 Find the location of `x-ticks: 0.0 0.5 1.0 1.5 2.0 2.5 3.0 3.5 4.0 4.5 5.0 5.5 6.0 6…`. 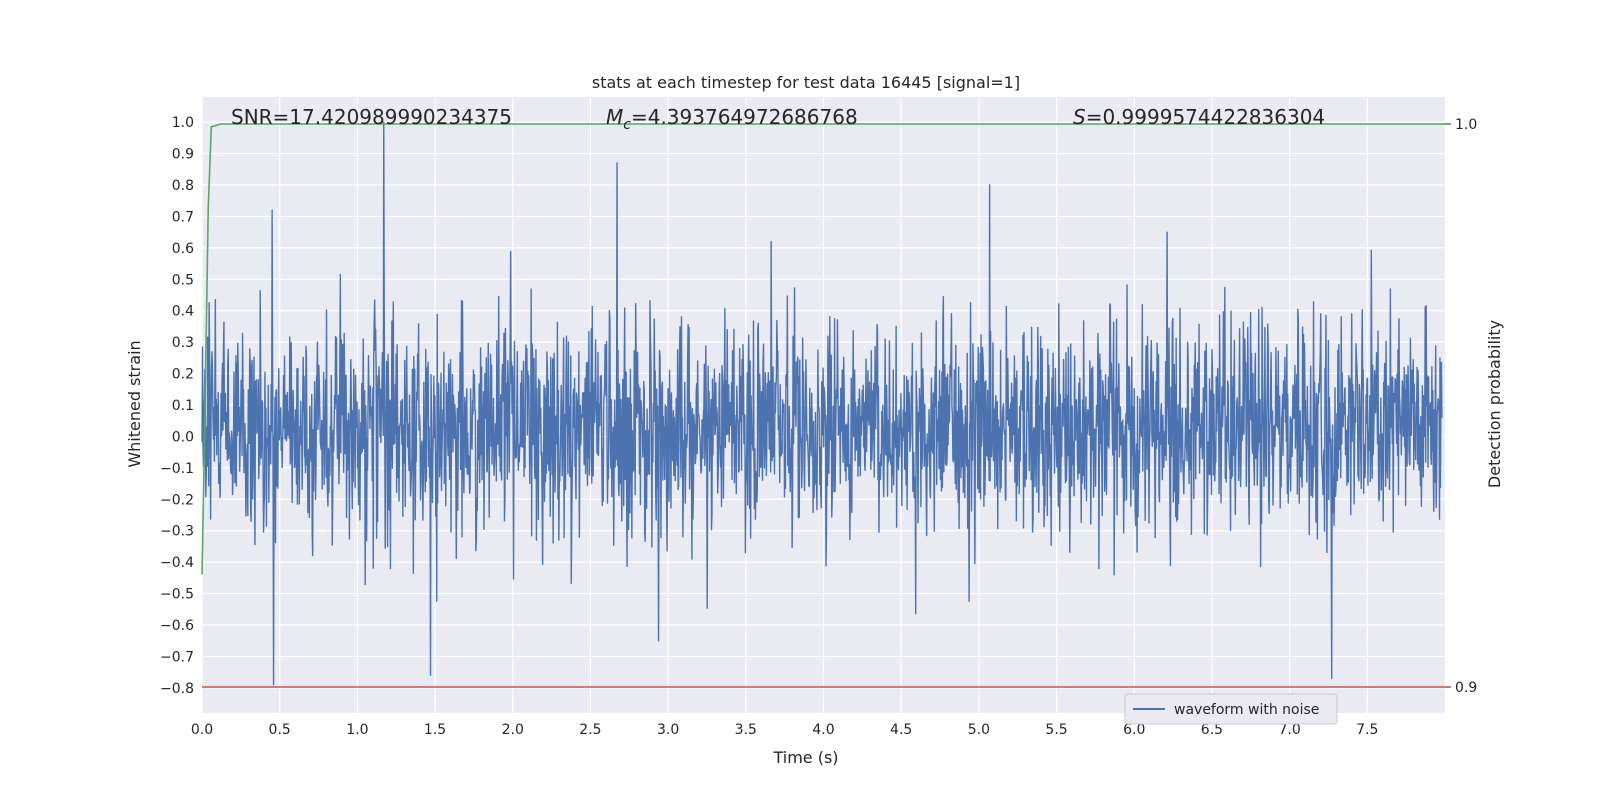

x-ticks: 0.0 0.5 1.0 1.5 2.0 2.5 3.0 3.5 4.0 4.5 5.0 5.5 6.0 6… is located at coordinates (785, 730).